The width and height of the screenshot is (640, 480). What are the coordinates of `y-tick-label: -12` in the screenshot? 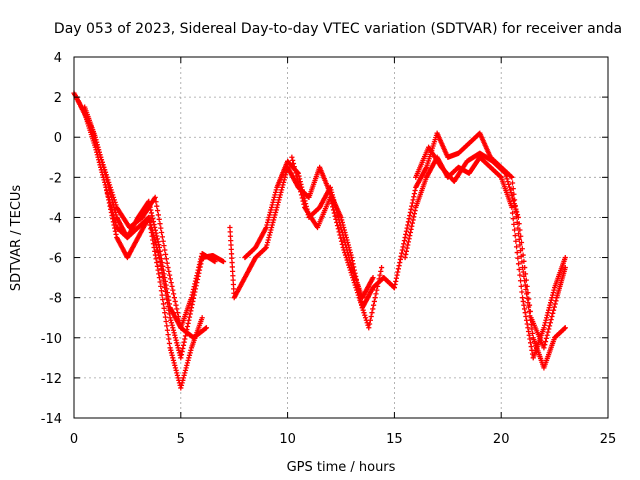 It's located at (51, 379).